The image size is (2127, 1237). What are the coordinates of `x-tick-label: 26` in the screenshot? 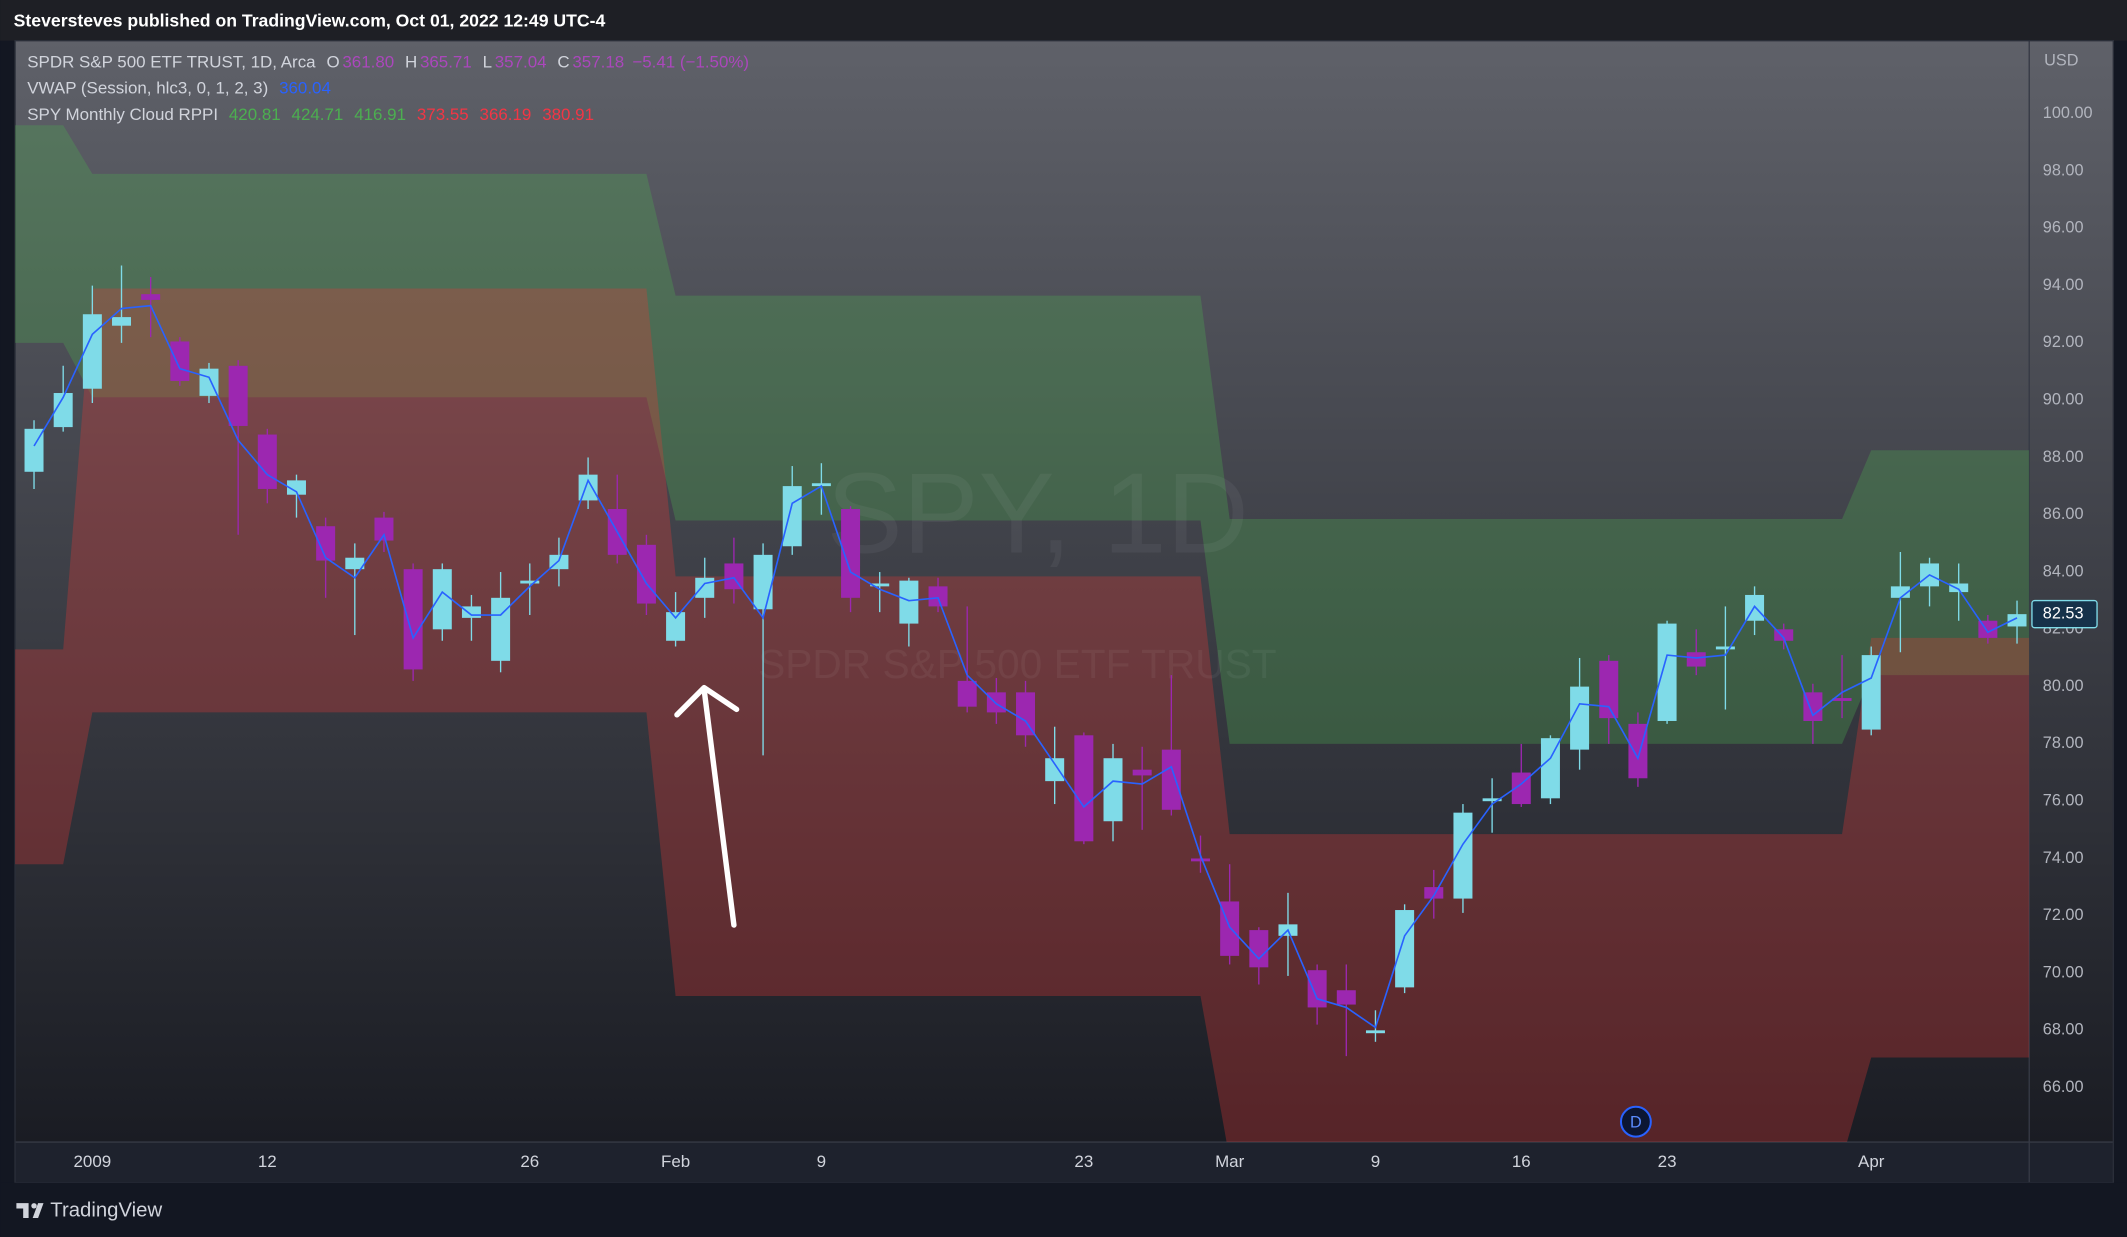 It's located at (529, 1161).